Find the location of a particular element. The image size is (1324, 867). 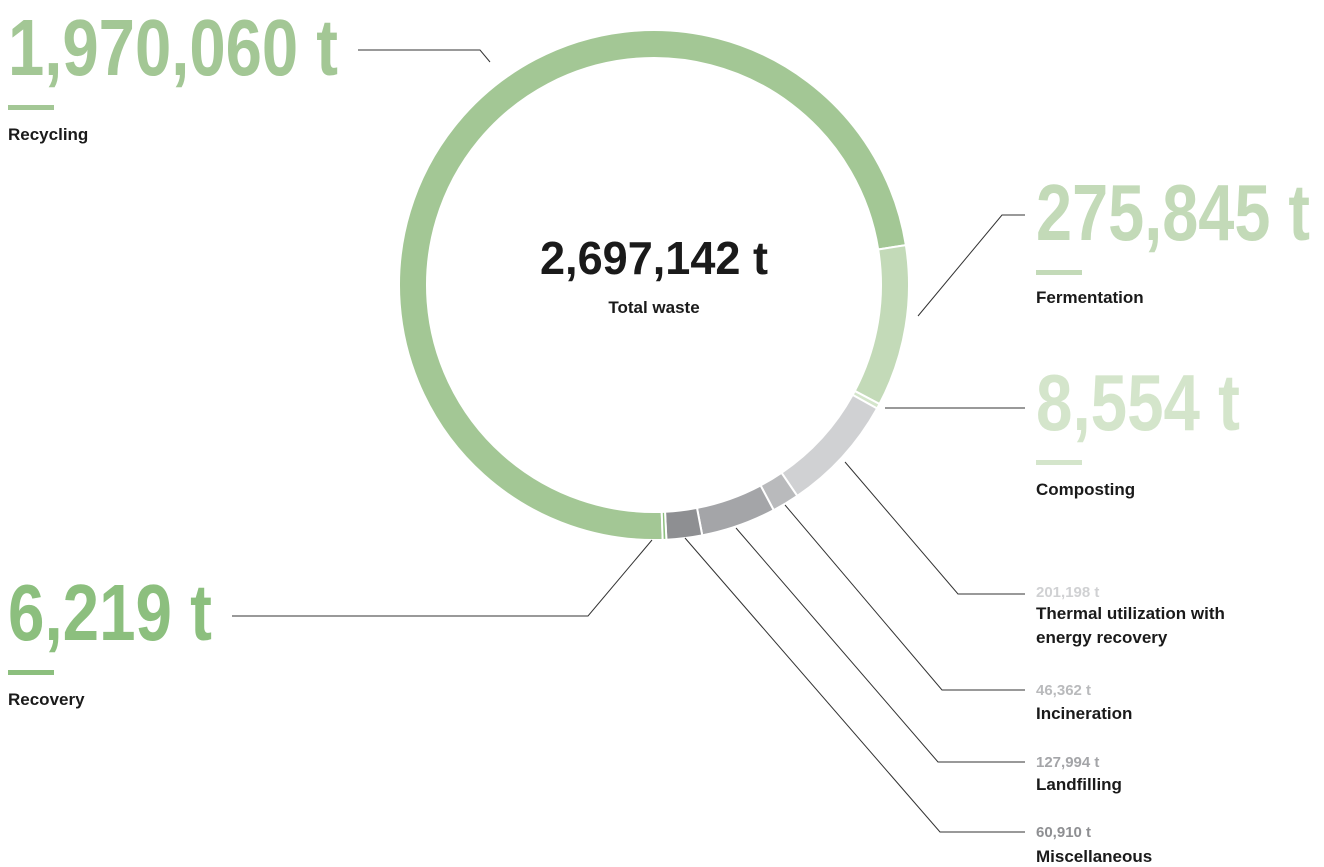

value-label: 8,554 t is located at coordinates (1138, 402).